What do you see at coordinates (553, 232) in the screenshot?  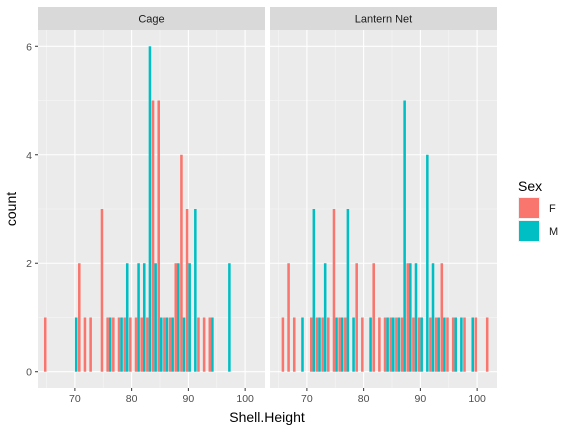 I see `legend-label-m: M` at bounding box center [553, 232].